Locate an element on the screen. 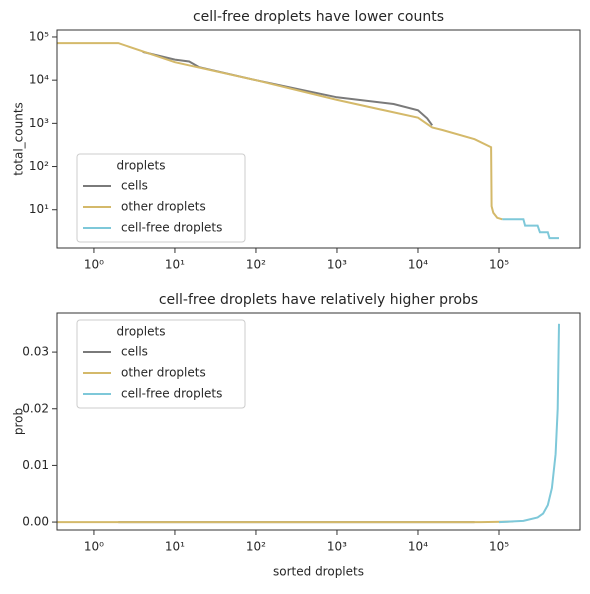  y-tick-label: 10³ is located at coordinates (39, 123).